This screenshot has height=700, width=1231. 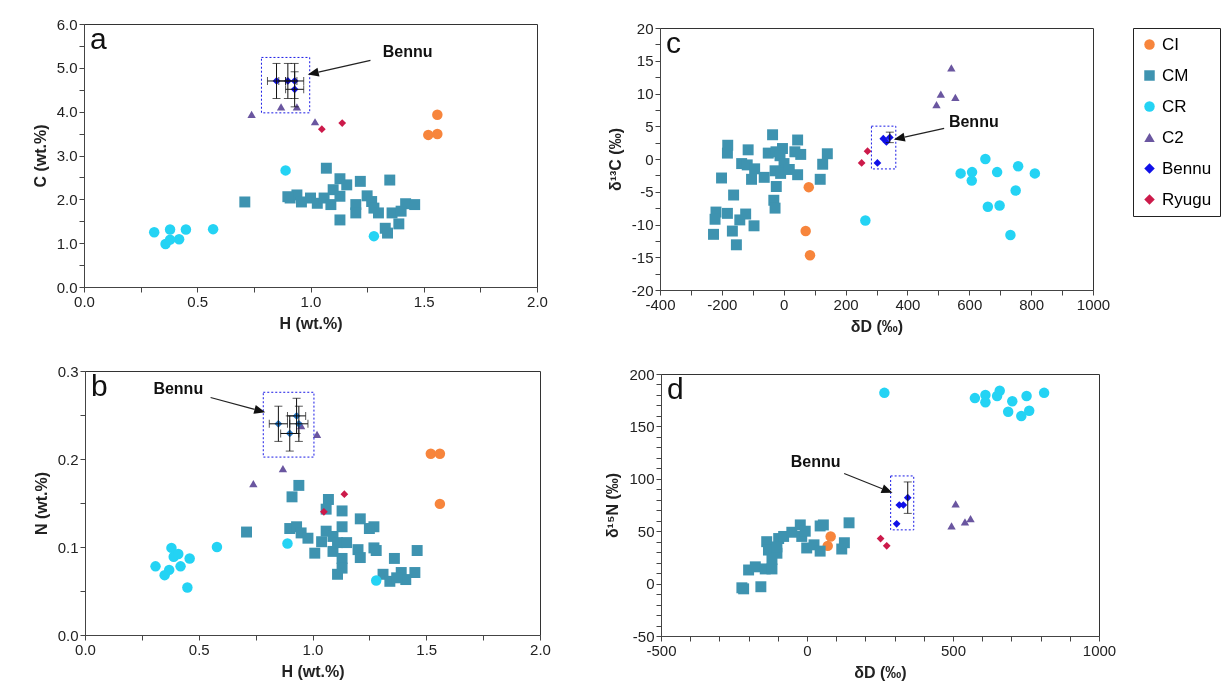 What do you see at coordinates (67, 112) in the screenshot?
I see `y-tick-label: 4.0` at bounding box center [67, 112].